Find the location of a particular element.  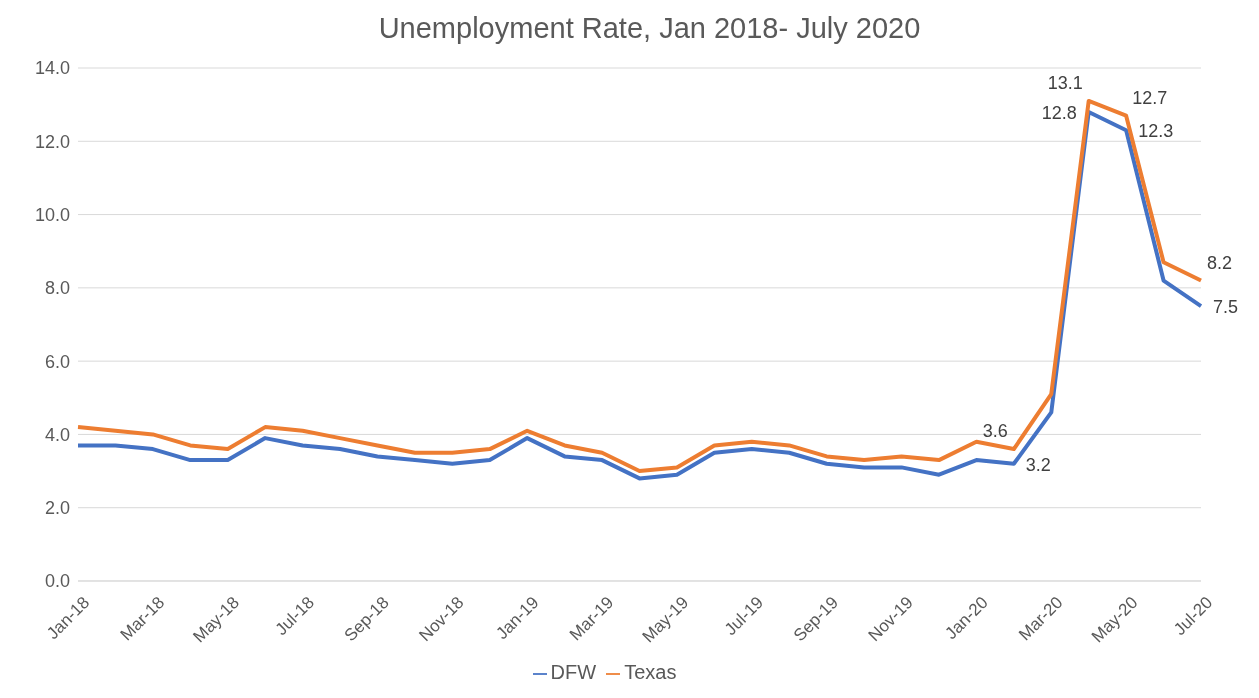

data-label: 3.6 is located at coordinates (995, 431).